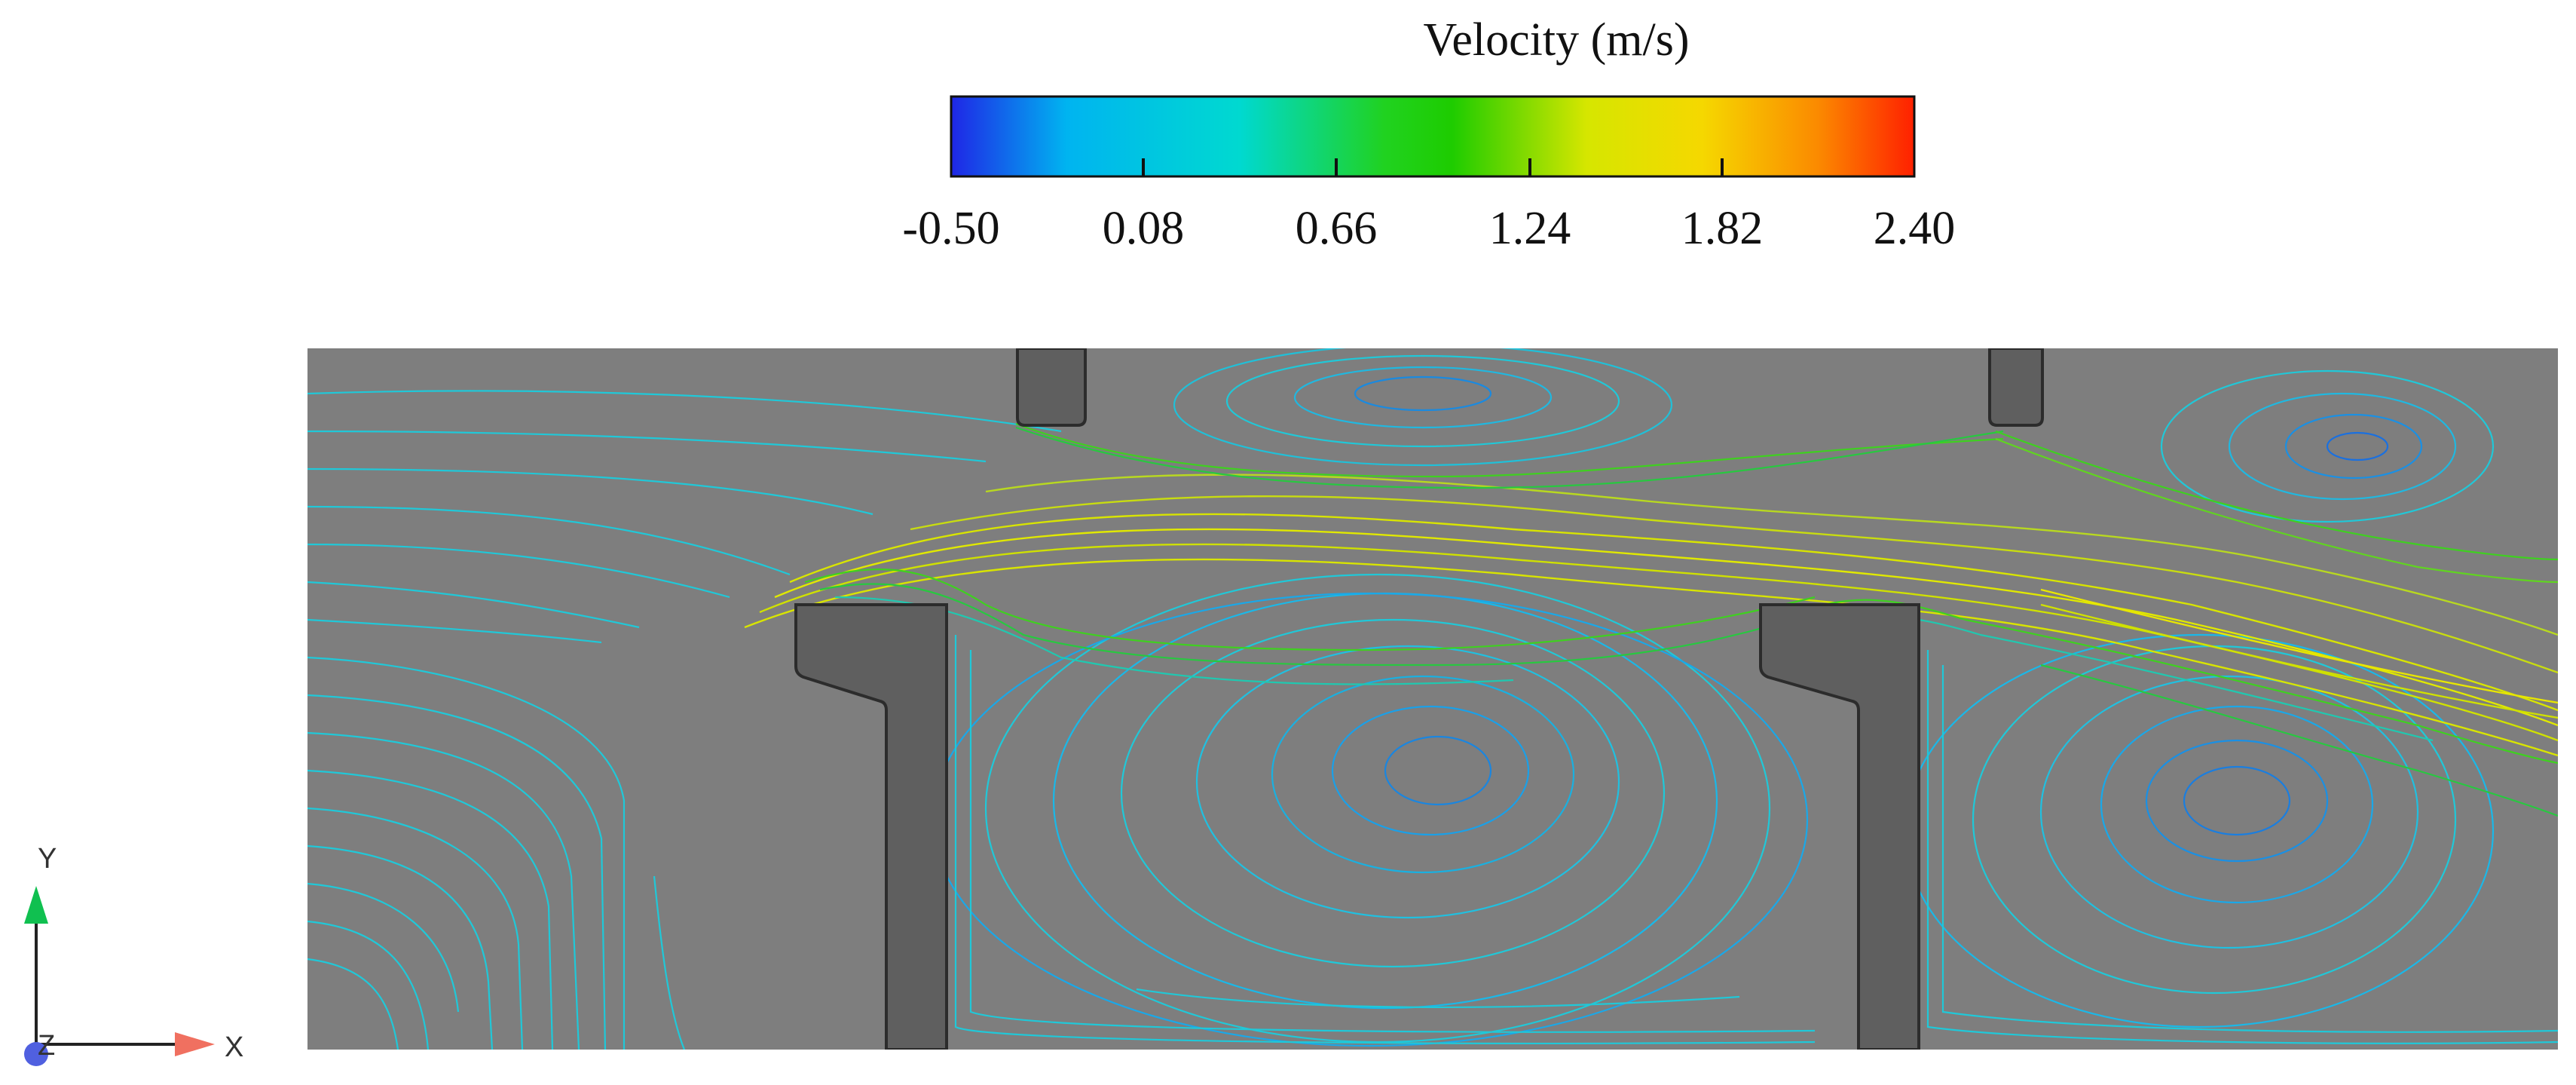 The image size is (2576, 1085). I want to click on tick-label: -0.50, so click(951, 228).